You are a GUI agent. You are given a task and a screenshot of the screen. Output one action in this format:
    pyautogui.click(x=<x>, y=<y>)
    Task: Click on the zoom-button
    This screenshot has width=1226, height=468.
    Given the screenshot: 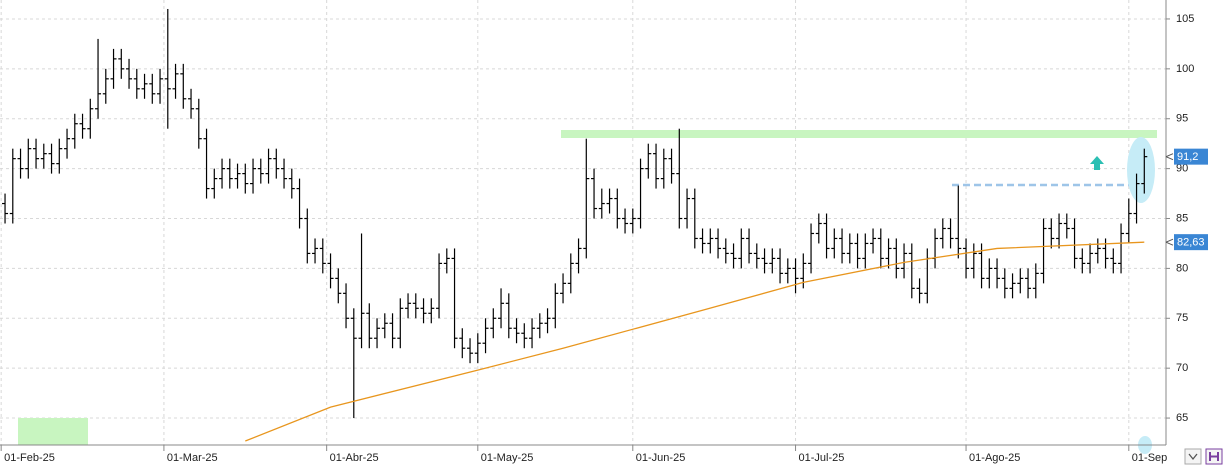 What is the action you would take?
    pyautogui.click(x=1193, y=456)
    